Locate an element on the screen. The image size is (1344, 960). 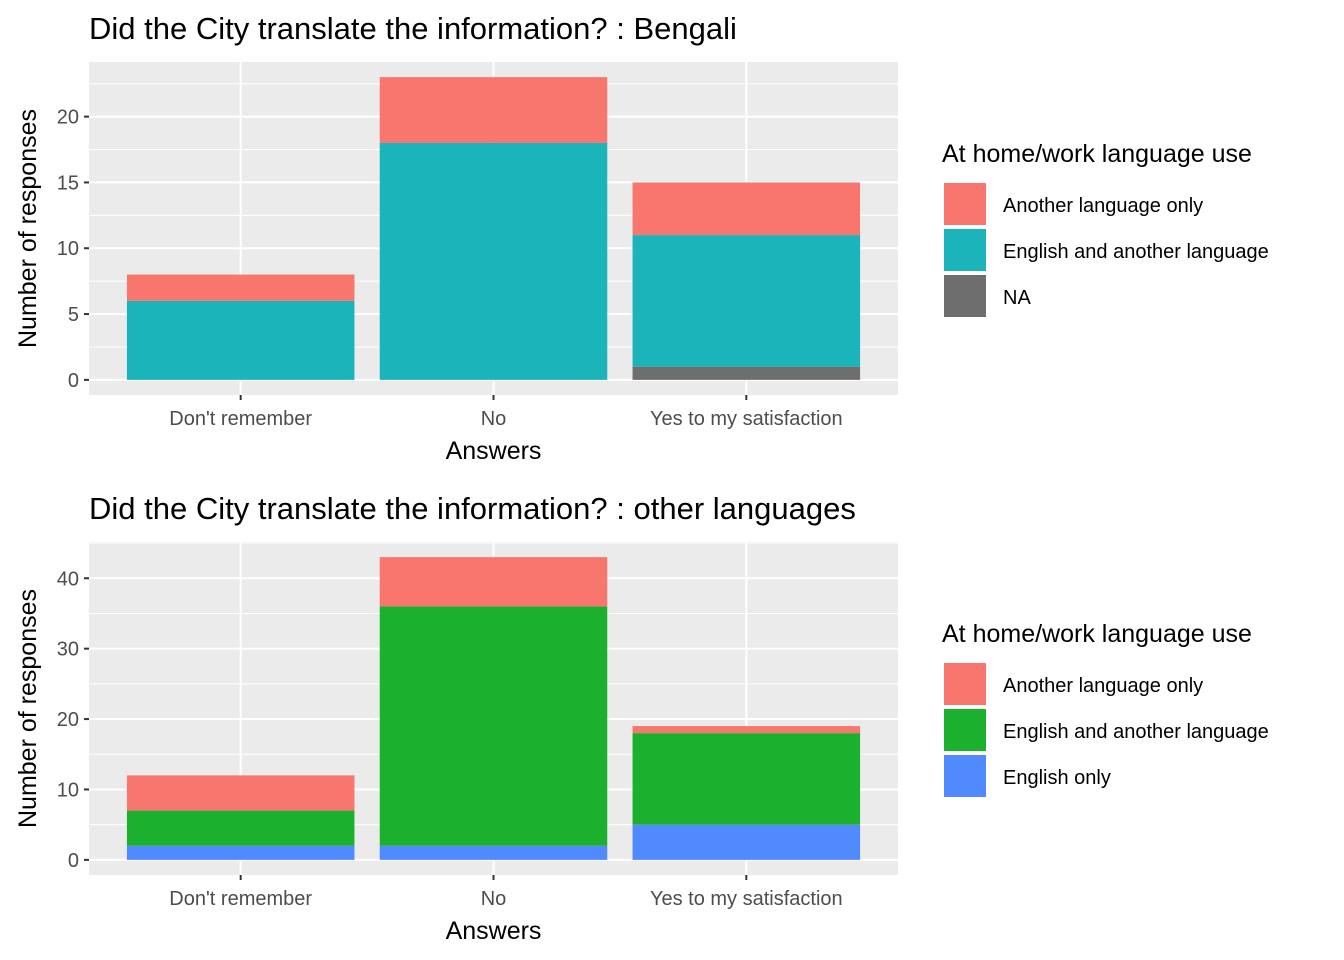
y-tick-label: 40 is located at coordinates (68, 579).